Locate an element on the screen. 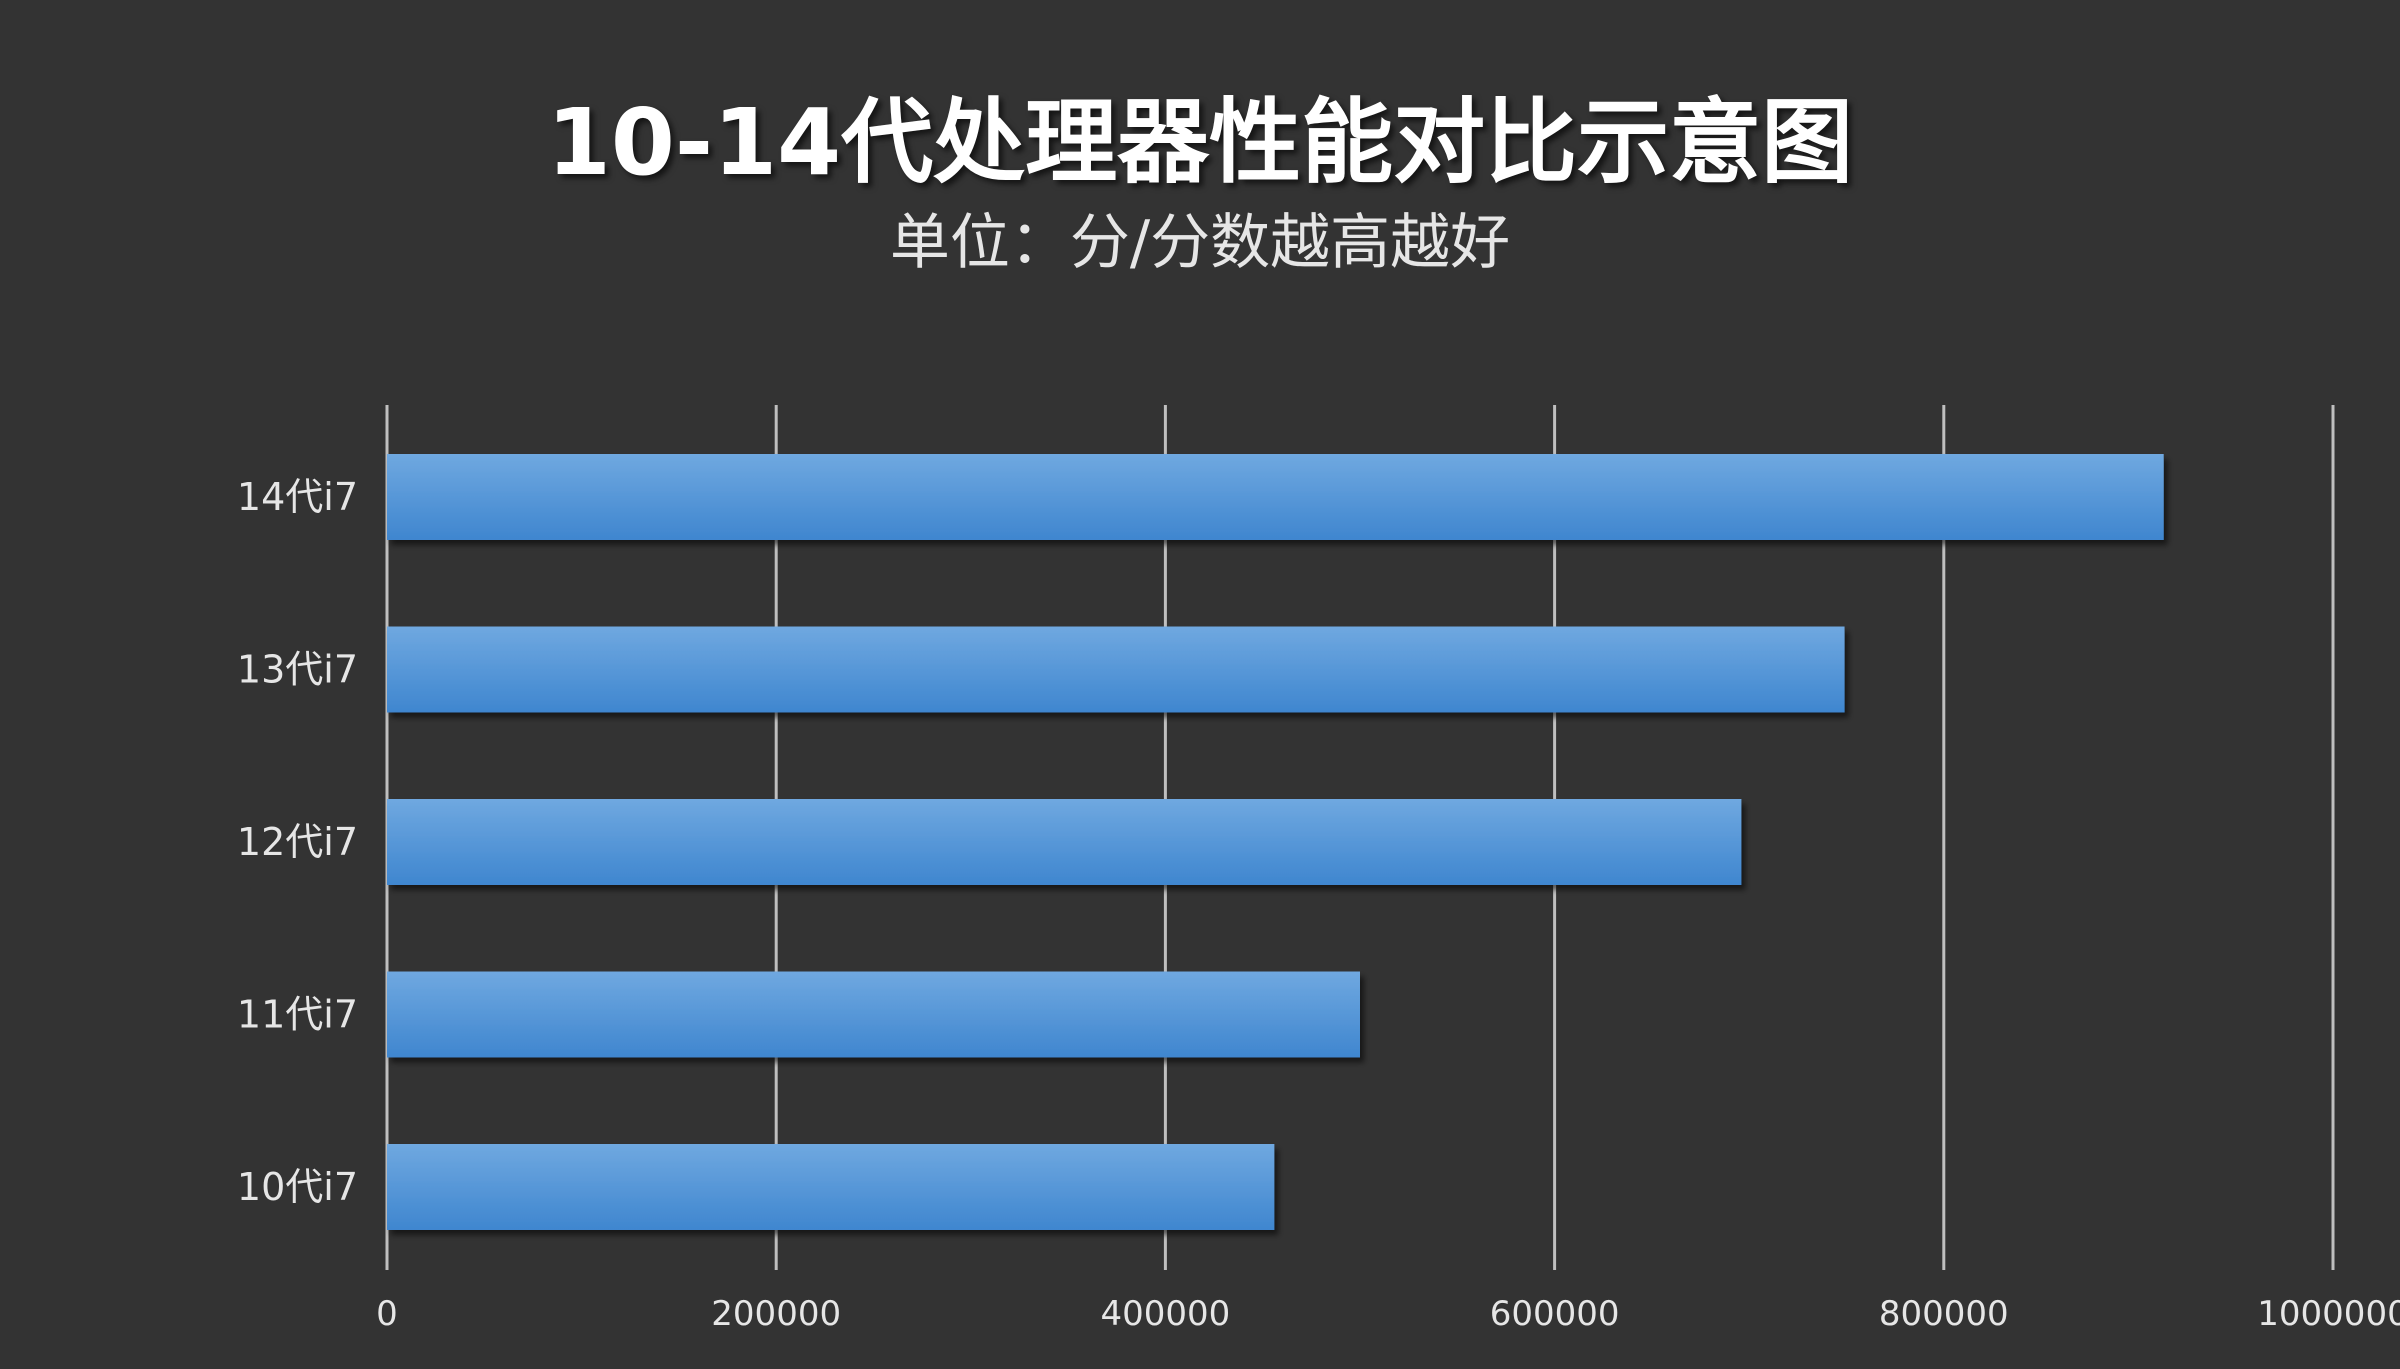 The image size is (2400, 1369). chart-subtitle: 单位：分/分数越高越好 is located at coordinates (1200, 243).